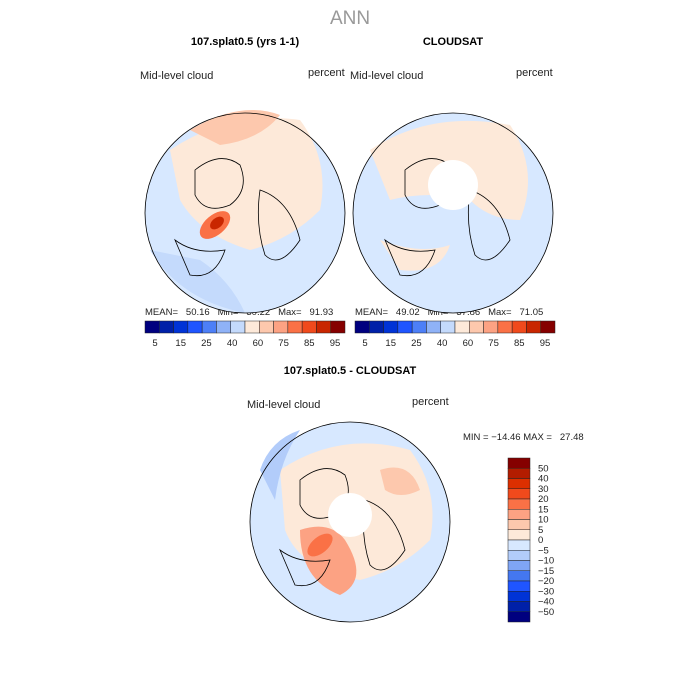 This screenshot has width=700, height=700. Describe the element at coordinates (519, 343) in the screenshot. I see `colorbar2-label: 85` at that location.